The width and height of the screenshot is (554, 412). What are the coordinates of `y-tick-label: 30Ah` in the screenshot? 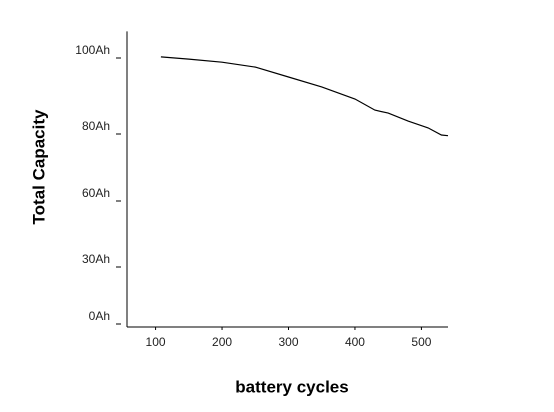 It's located at (96, 259).